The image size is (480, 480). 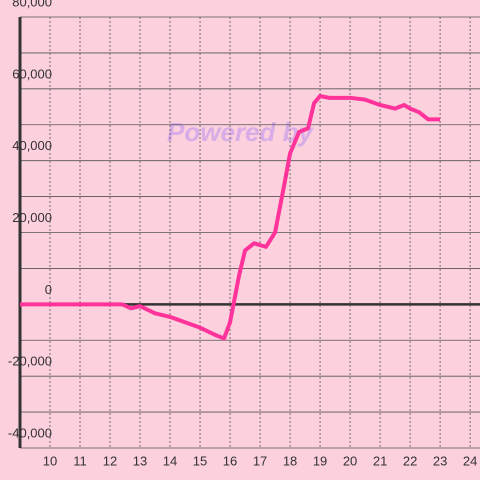 I want to click on y-tick-label: 80,000, so click(x=32, y=4).